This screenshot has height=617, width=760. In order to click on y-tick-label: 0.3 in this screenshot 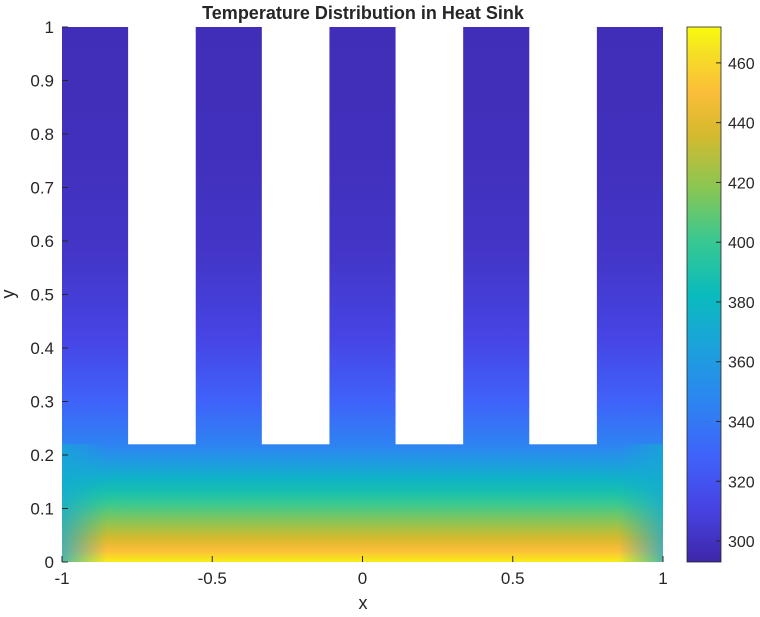, I will do `click(42, 402)`.